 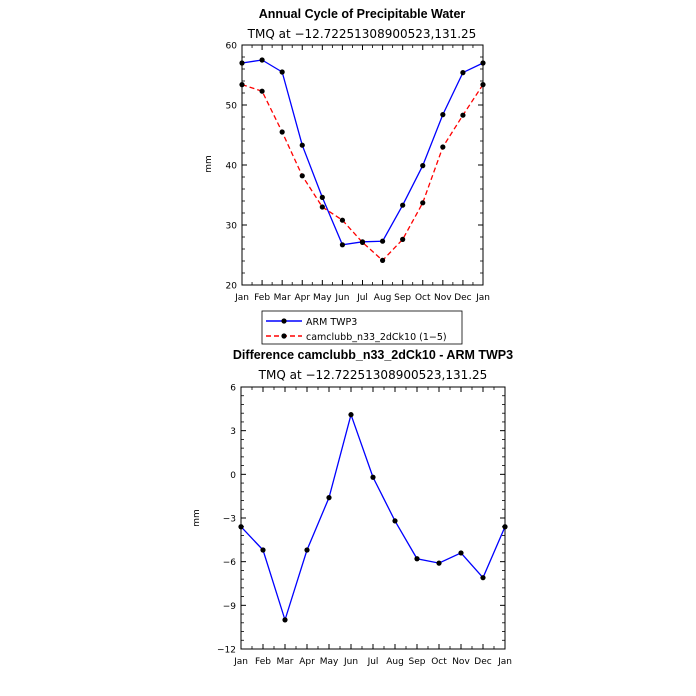 What do you see at coordinates (395, 662) in the screenshot?
I see `bottom-xtick-label: Aug` at bounding box center [395, 662].